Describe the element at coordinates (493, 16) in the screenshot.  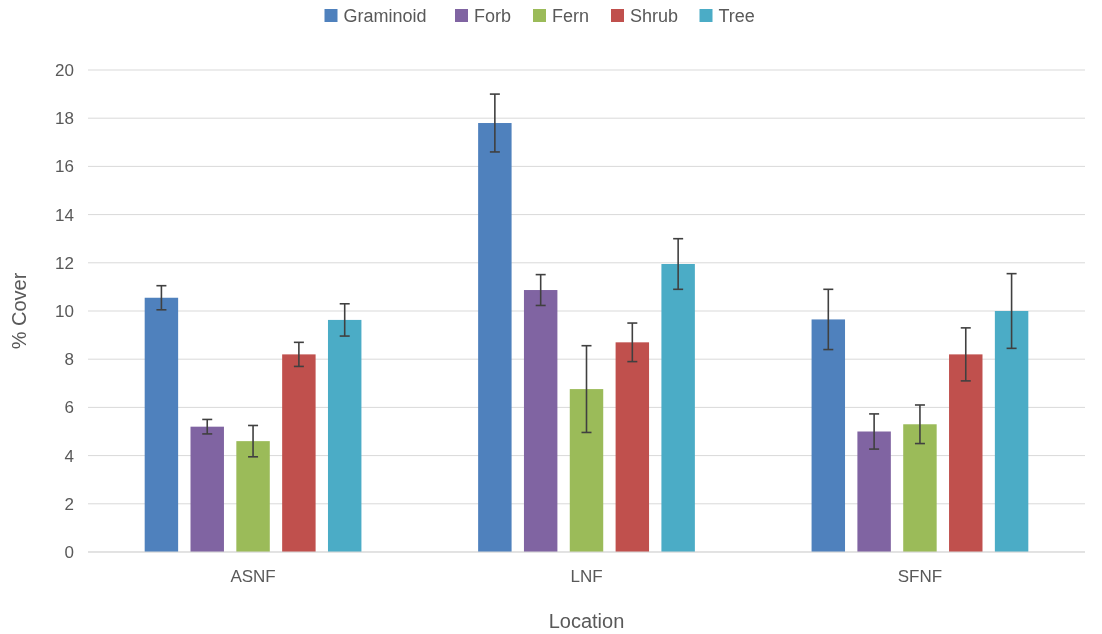
I see `legend-label: Forb` at that location.